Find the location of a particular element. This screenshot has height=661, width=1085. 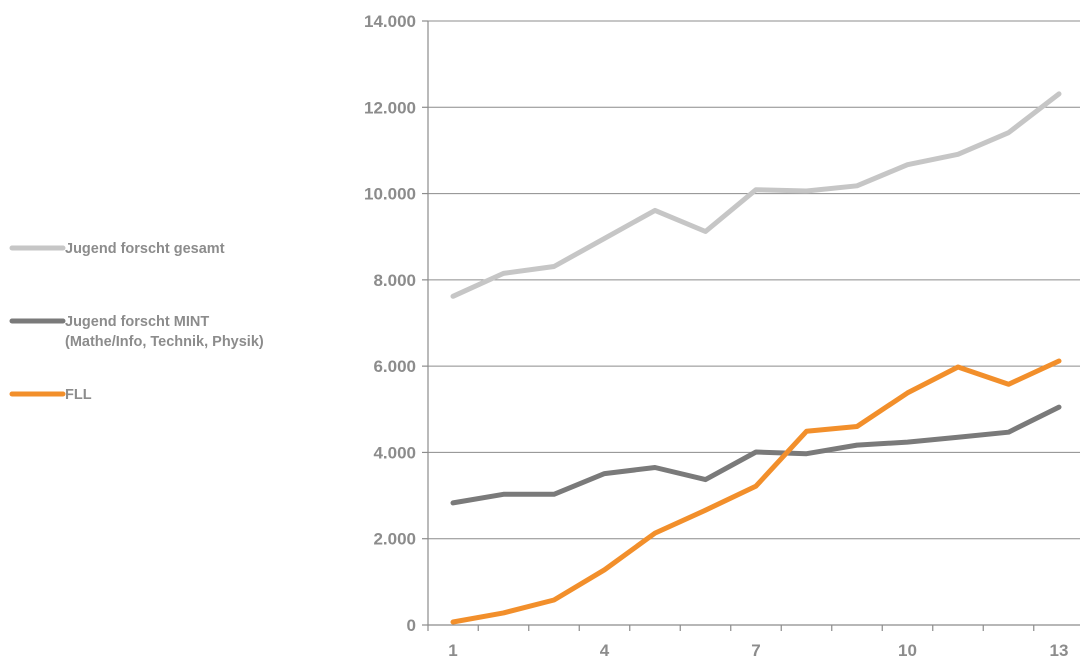

y-tick-label: 6.000 is located at coordinates (394, 366).